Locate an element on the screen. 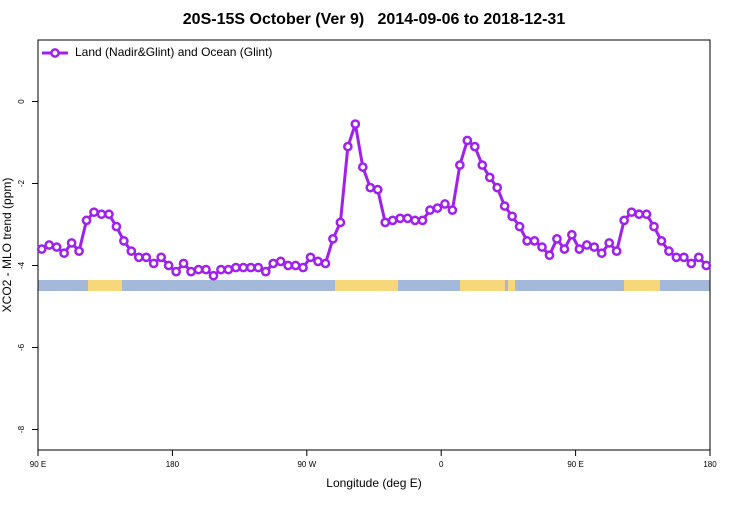 Image resolution: width=750 pixels, height=505 pixels. x-tick-label: 90 W is located at coordinates (306, 464).